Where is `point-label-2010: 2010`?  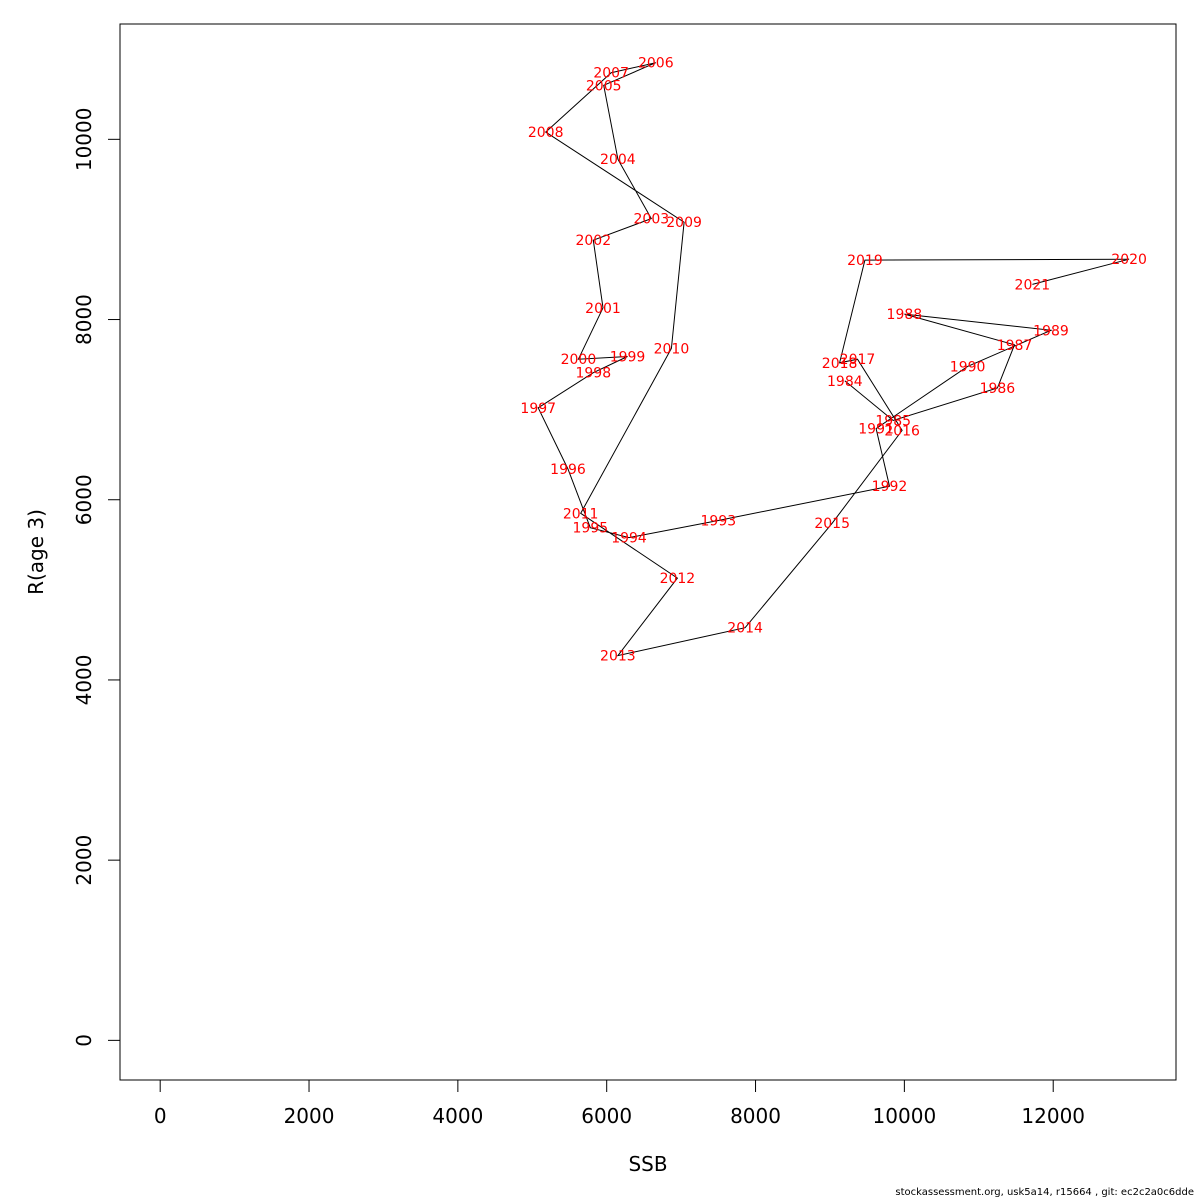 point-label-2010: 2010 is located at coordinates (672, 349).